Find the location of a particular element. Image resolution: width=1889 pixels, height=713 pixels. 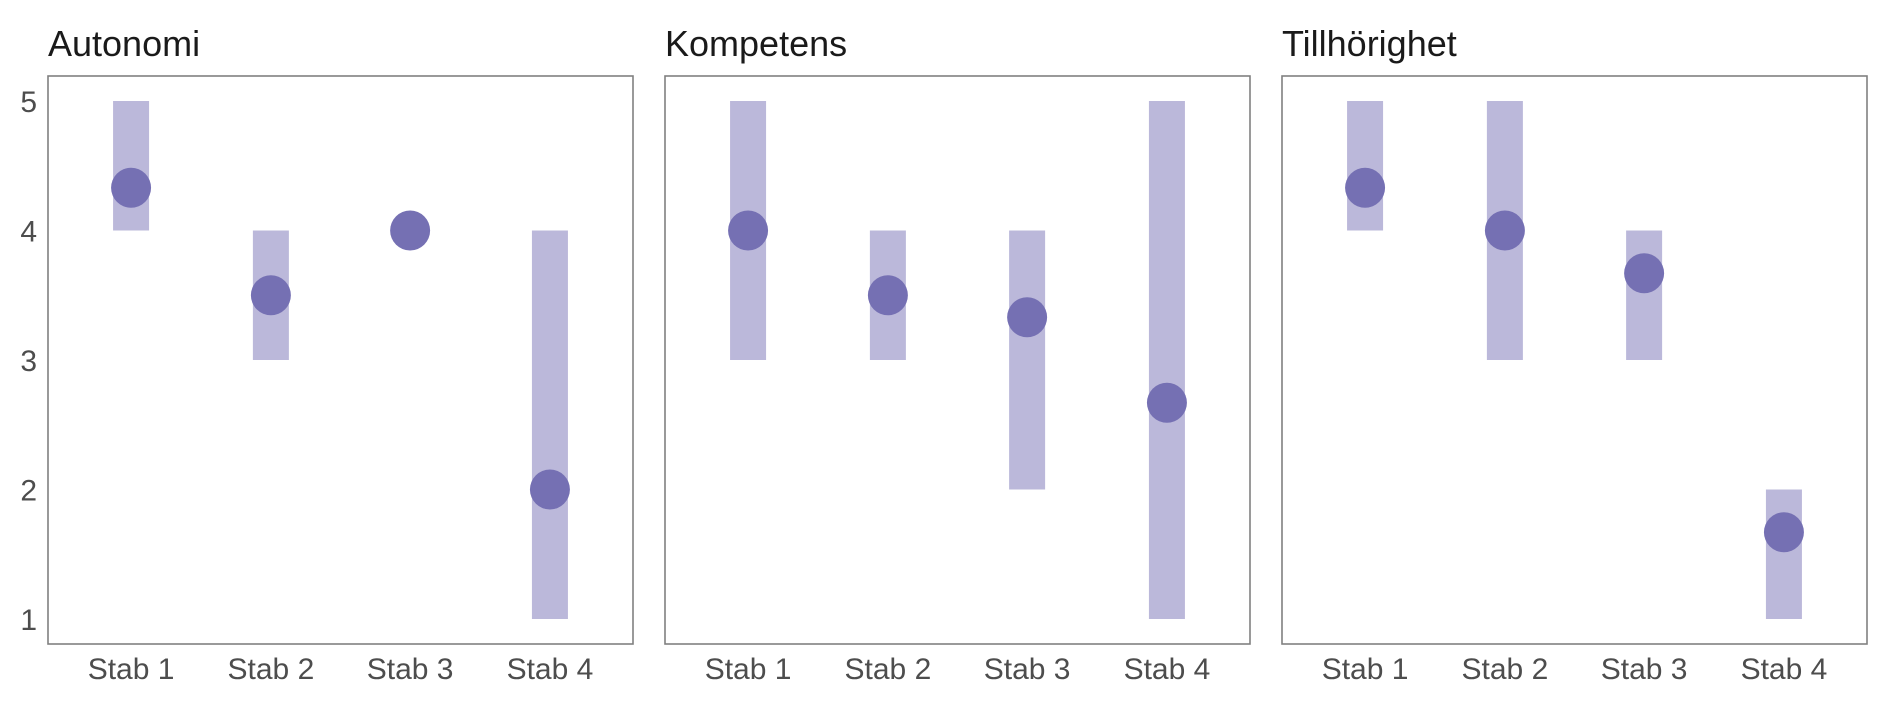

y-tick-label: 4 is located at coordinates (28, 232).